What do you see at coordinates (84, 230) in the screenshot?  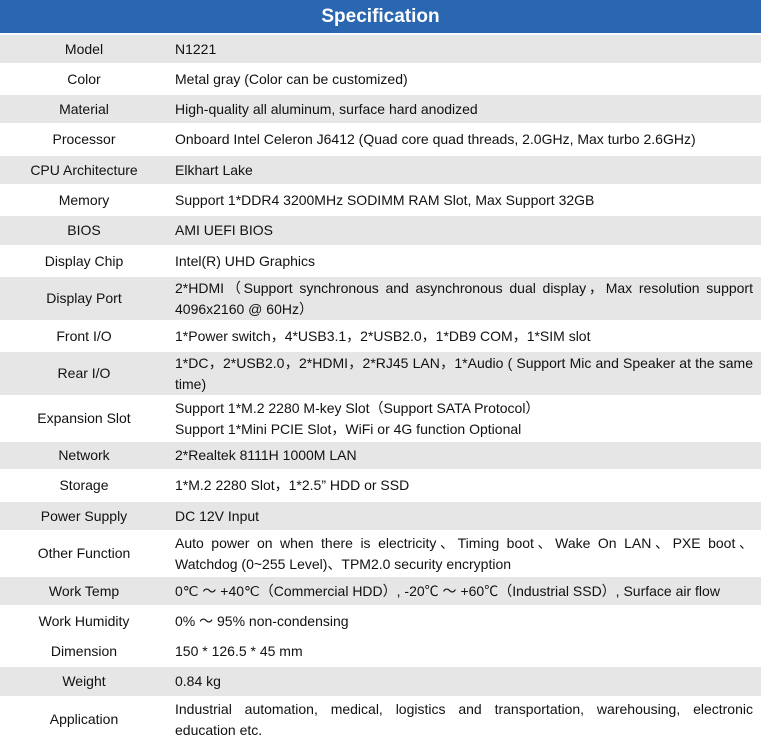 I see `spec-label: BIOS` at bounding box center [84, 230].